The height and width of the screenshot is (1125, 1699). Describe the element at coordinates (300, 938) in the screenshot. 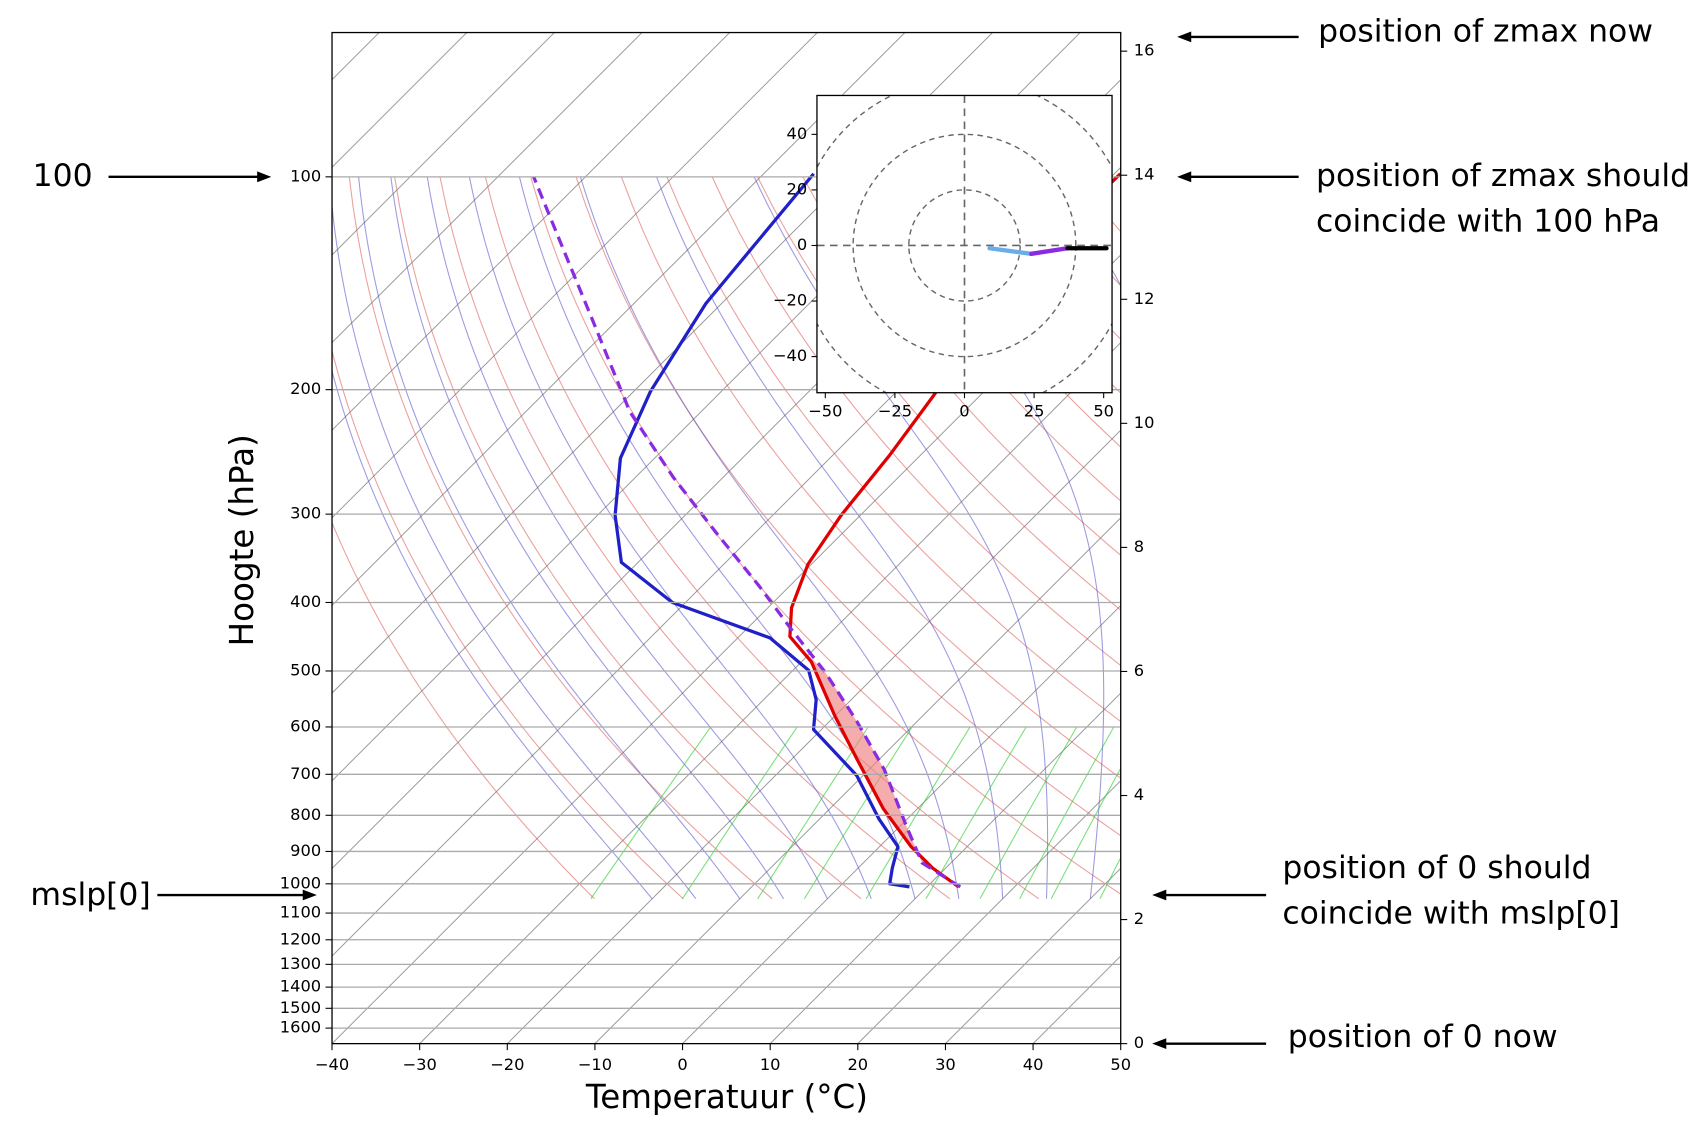

I see `y-tick-label: 1200` at that location.